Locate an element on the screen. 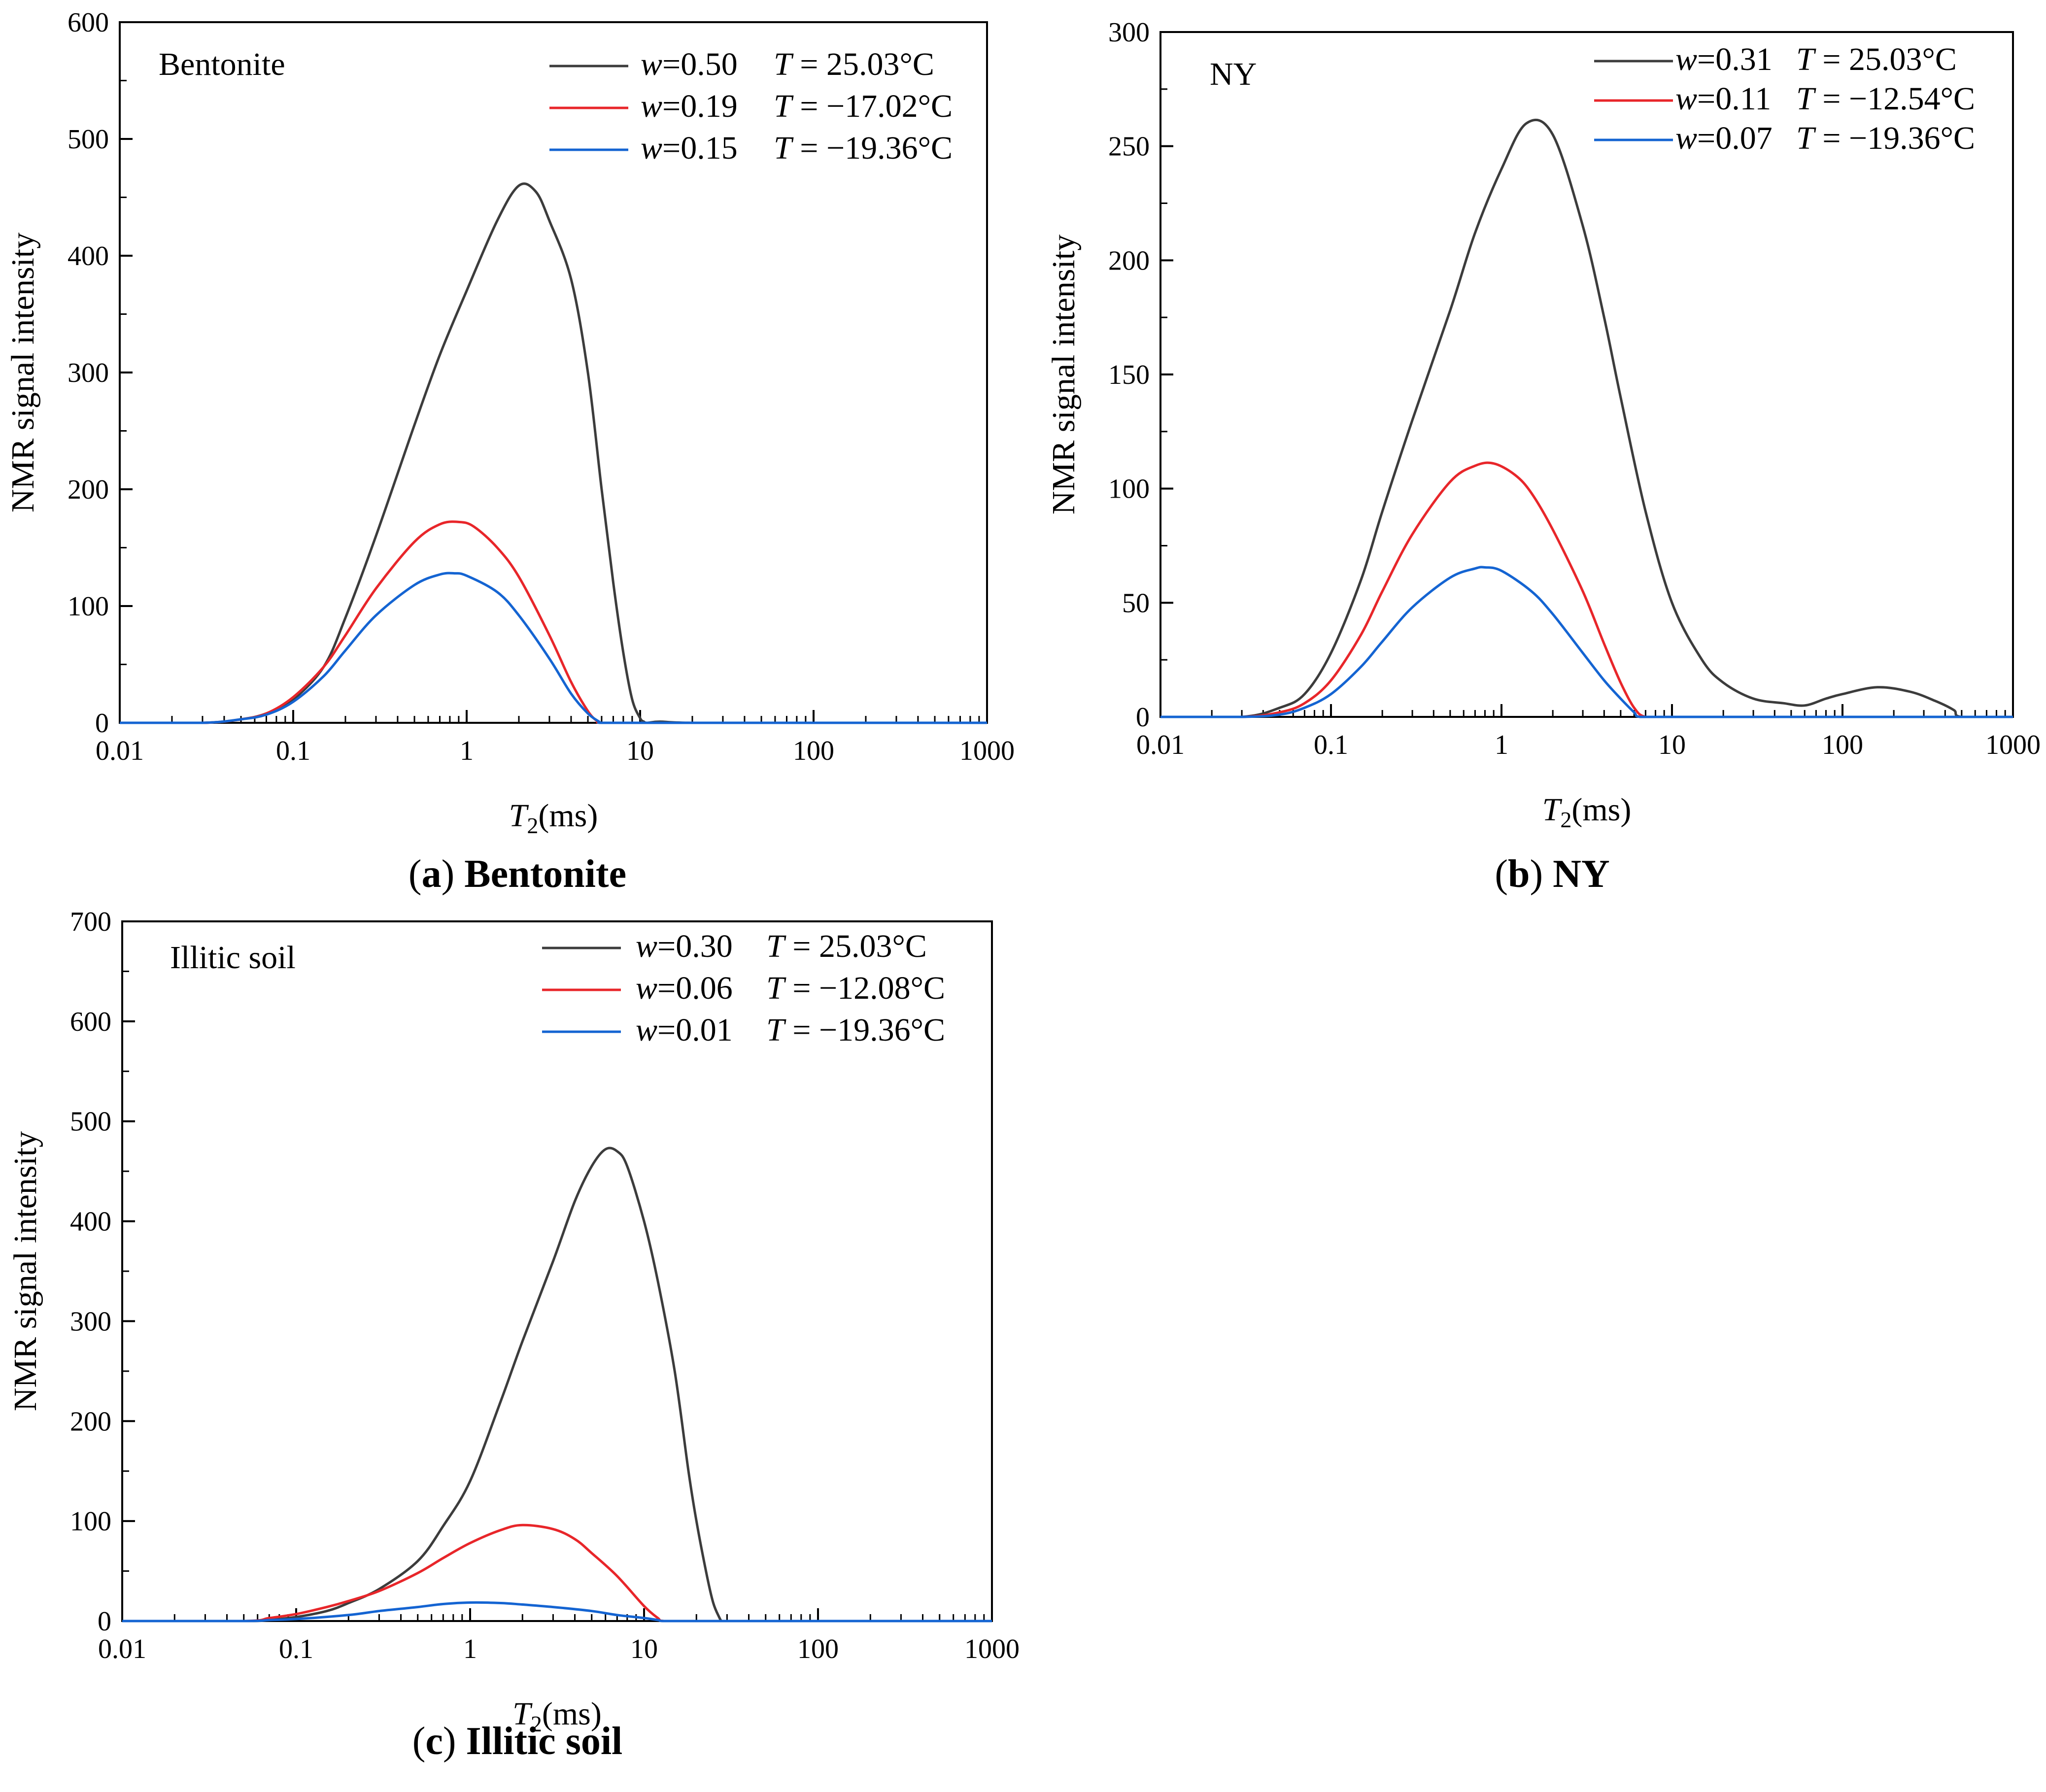 This screenshot has width=2046, height=1792. x-tick-label: 0.1 is located at coordinates (293, 751).